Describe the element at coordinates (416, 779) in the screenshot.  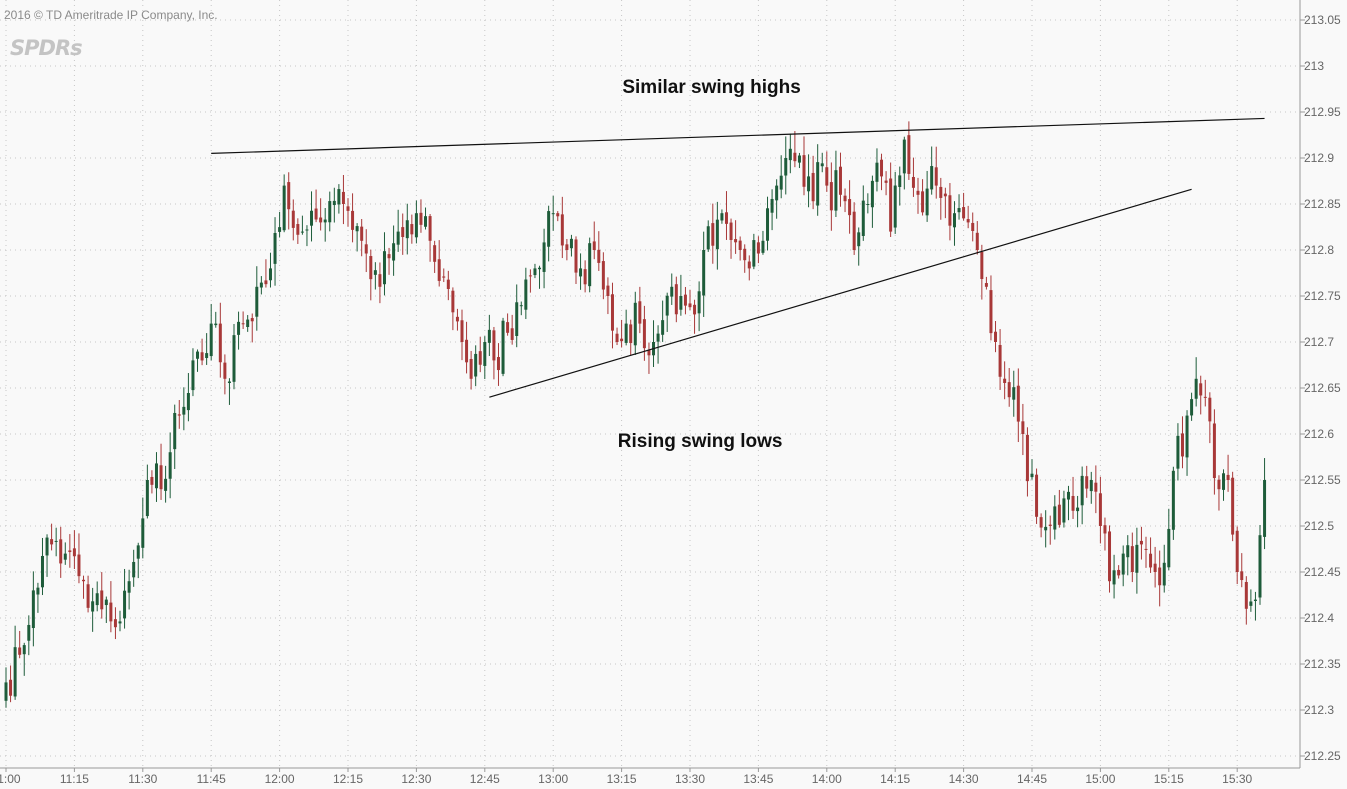
I see `x-tick-label: 12:30` at that location.